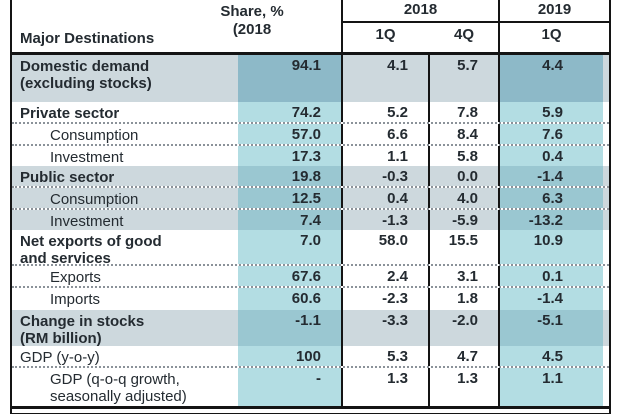  Describe the element at coordinates (252, 20) in the screenshot. I see `column-header-share: Share, % (2018` at that location.